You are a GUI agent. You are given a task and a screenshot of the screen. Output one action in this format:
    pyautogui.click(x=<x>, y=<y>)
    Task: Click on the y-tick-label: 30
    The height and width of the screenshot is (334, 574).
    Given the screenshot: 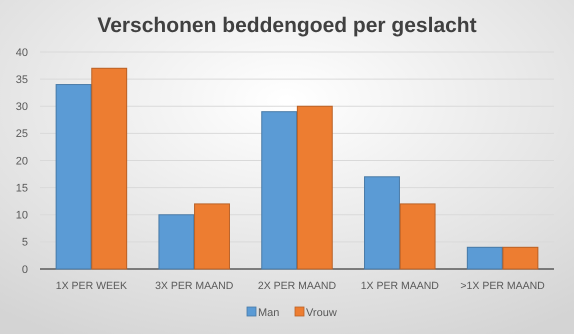 What is the action you would take?
    pyautogui.click(x=22, y=107)
    